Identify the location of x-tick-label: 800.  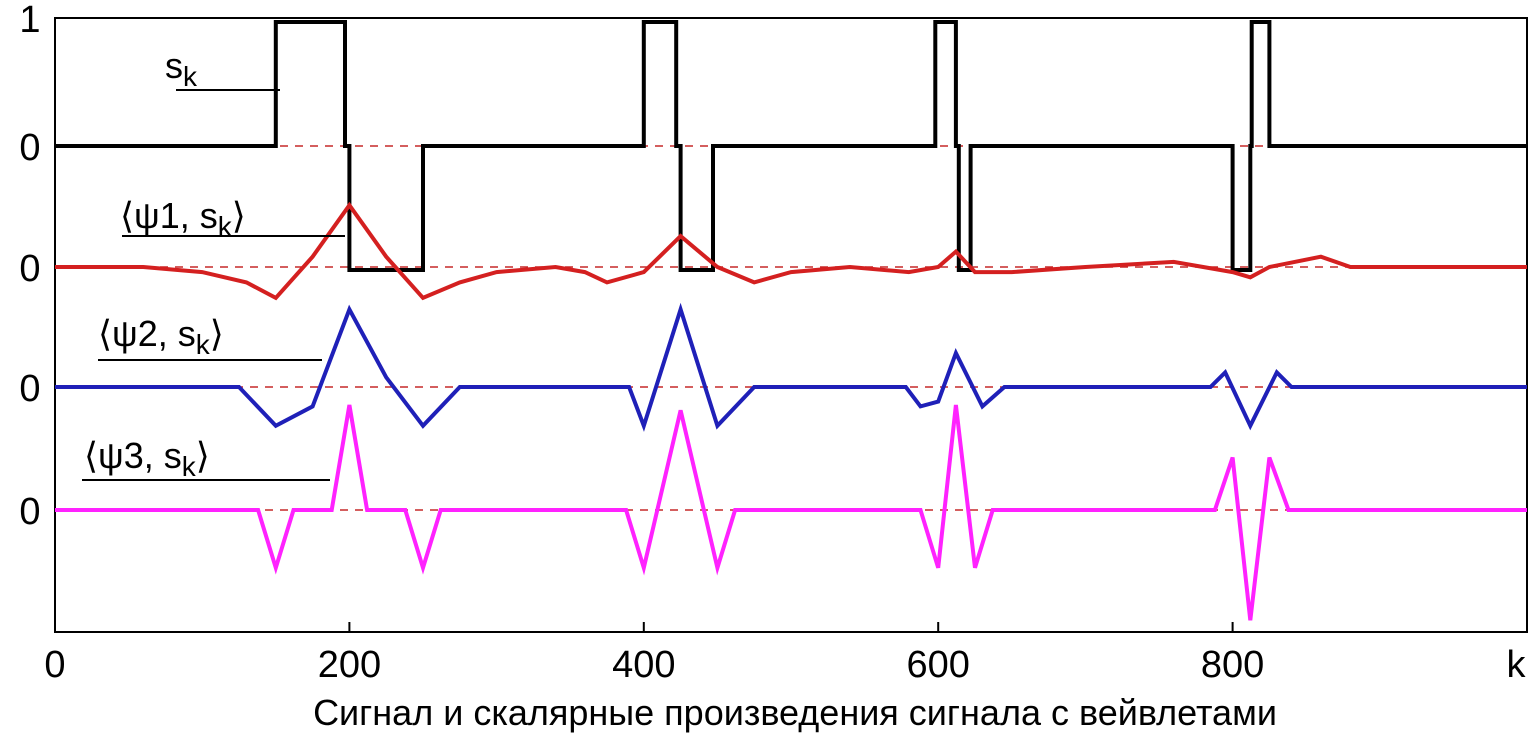
(1232, 665).